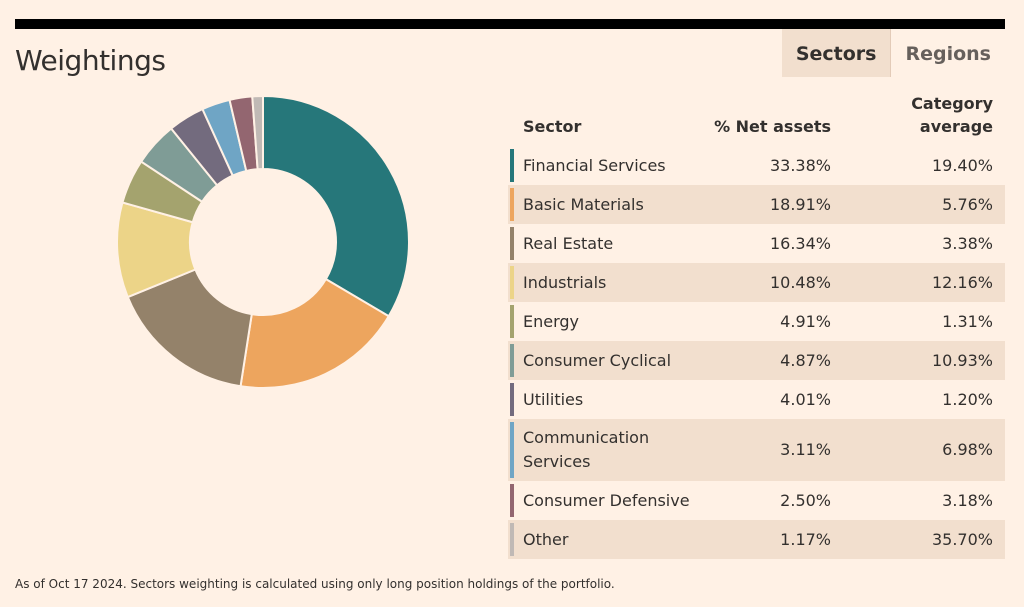 Image resolution: width=1024 pixels, height=607 pixels. I want to click on net-assets-value: 4.91%, so click(805, 321).